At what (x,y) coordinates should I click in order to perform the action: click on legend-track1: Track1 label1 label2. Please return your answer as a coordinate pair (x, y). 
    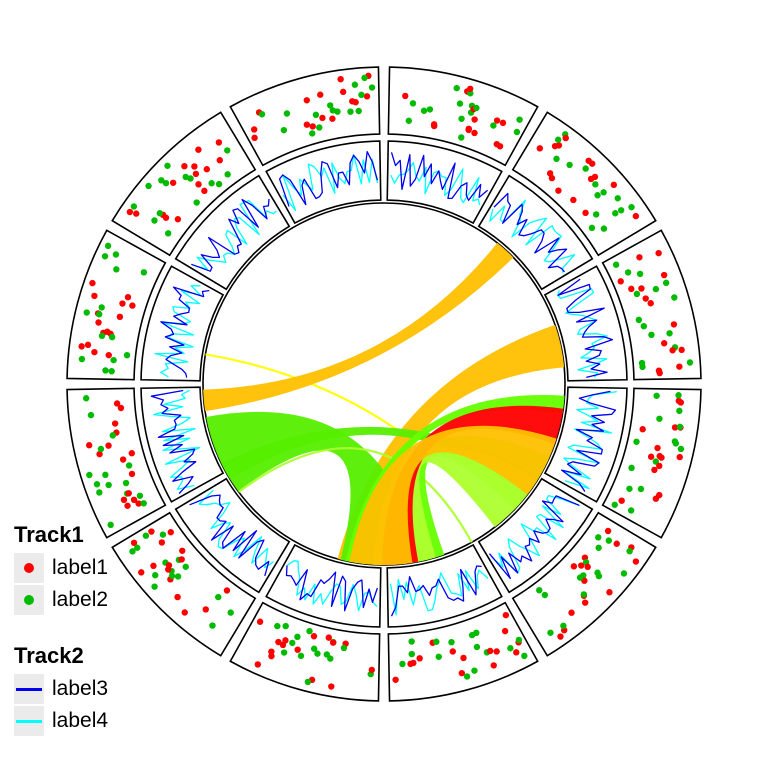
    Looking at the image, I should click on (61, 569).